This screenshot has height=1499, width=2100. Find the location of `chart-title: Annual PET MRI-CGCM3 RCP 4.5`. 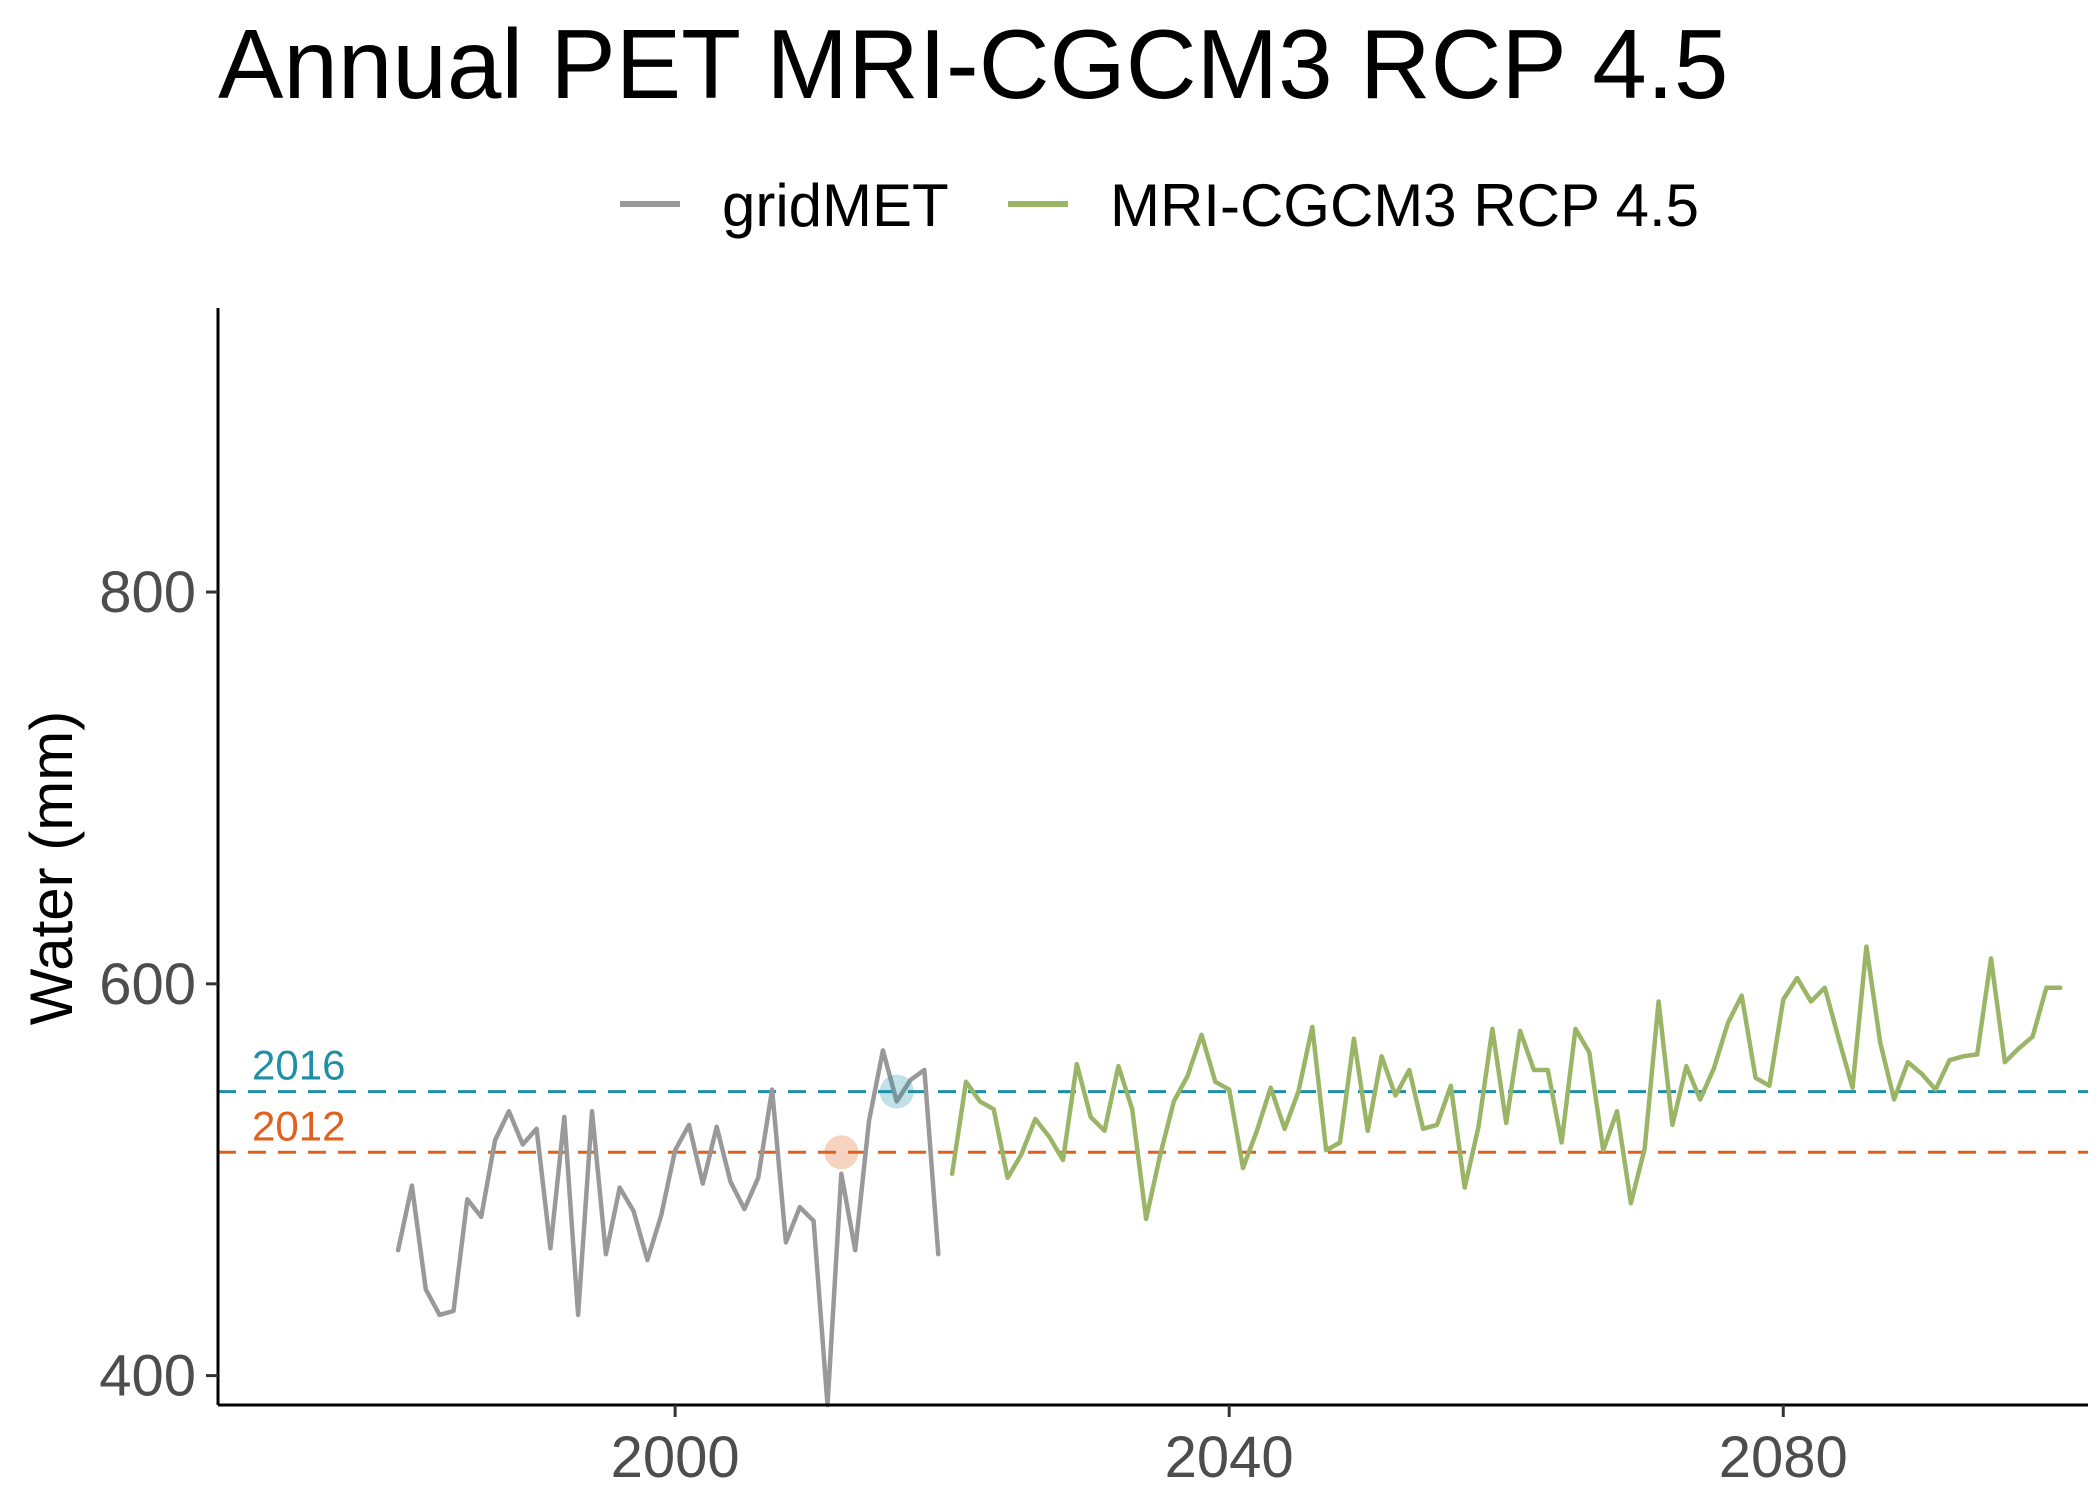

chart-title: Annual PET MRI-CGCM3 RCP 4.5 is located at coordinates (973, 64).